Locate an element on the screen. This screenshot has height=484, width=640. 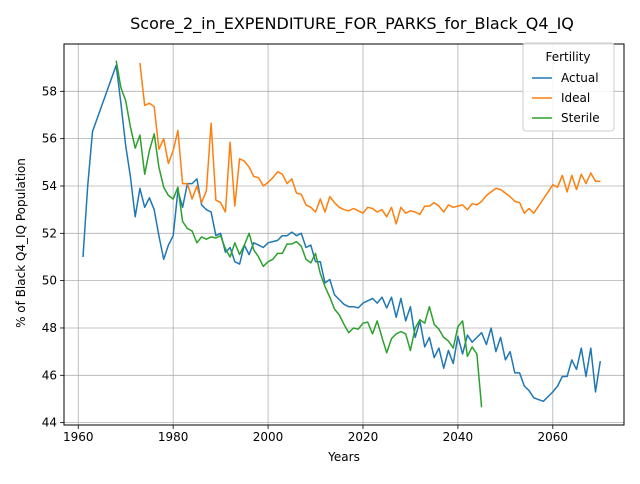
legend: Fertility Actual Ideal Sterile is located at coordinates (568, 87).